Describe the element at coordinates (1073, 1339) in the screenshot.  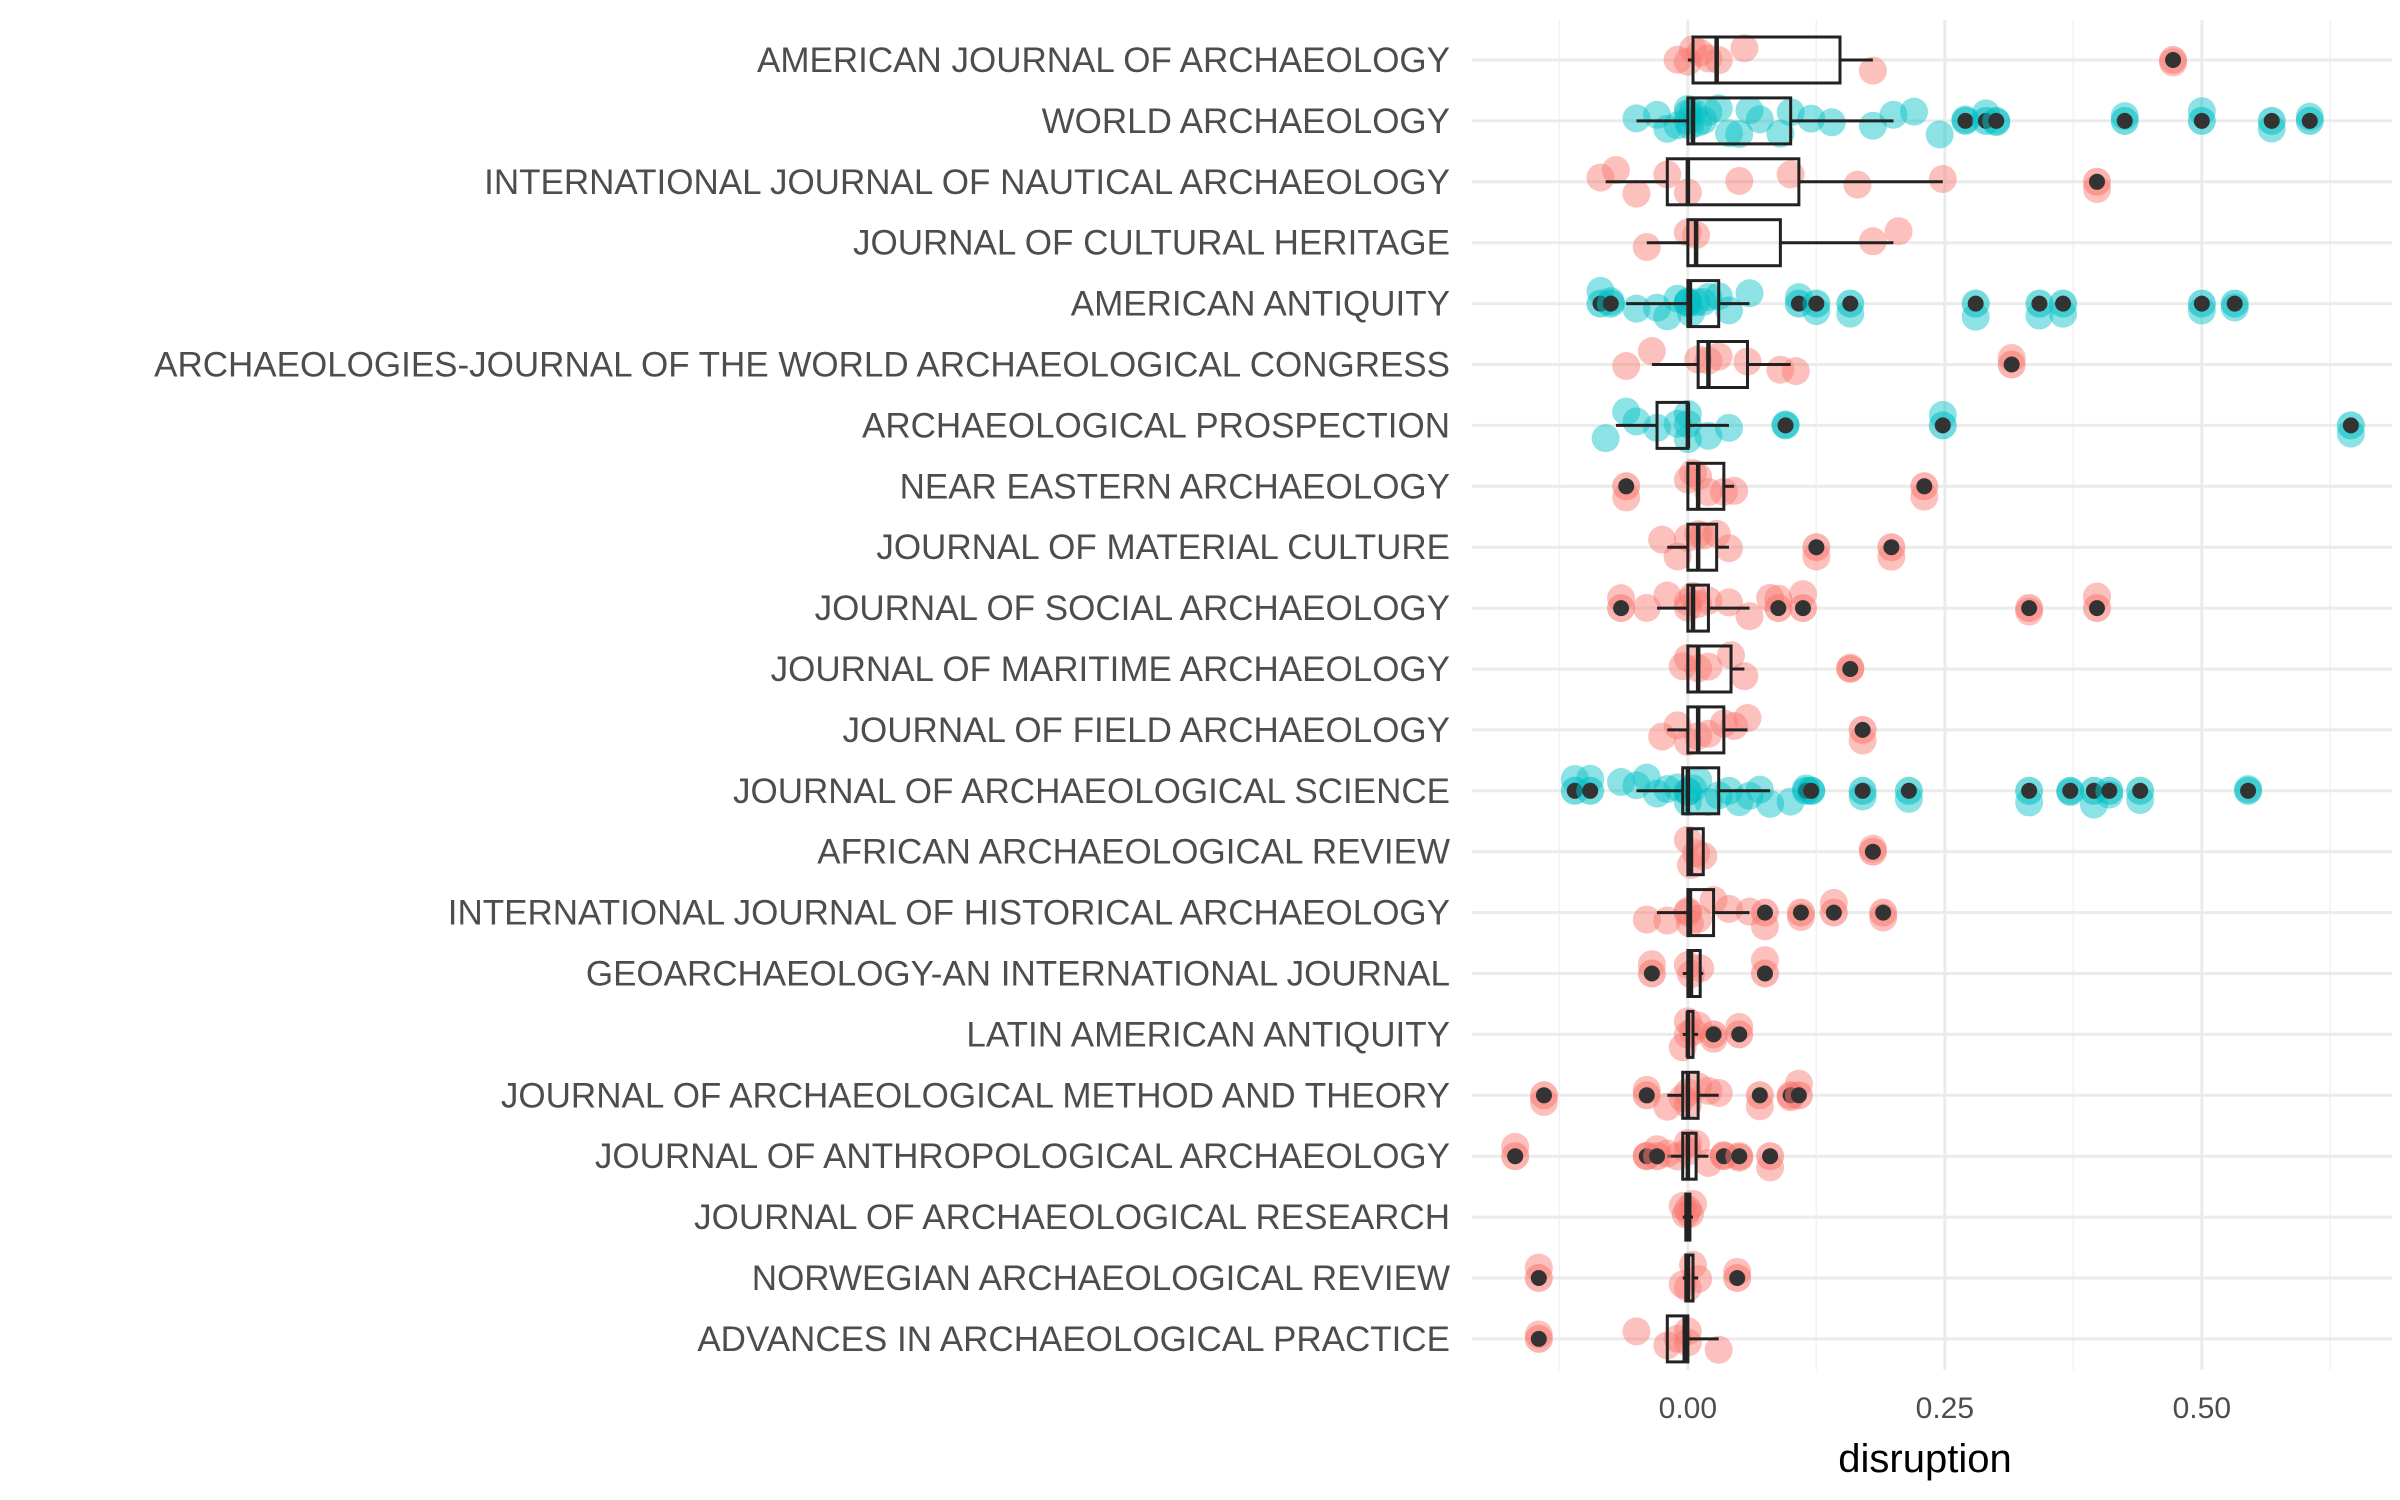
I see `category-label: ADVANCES IN ARCHAEOLOGICAL PRACTICE` at that location.